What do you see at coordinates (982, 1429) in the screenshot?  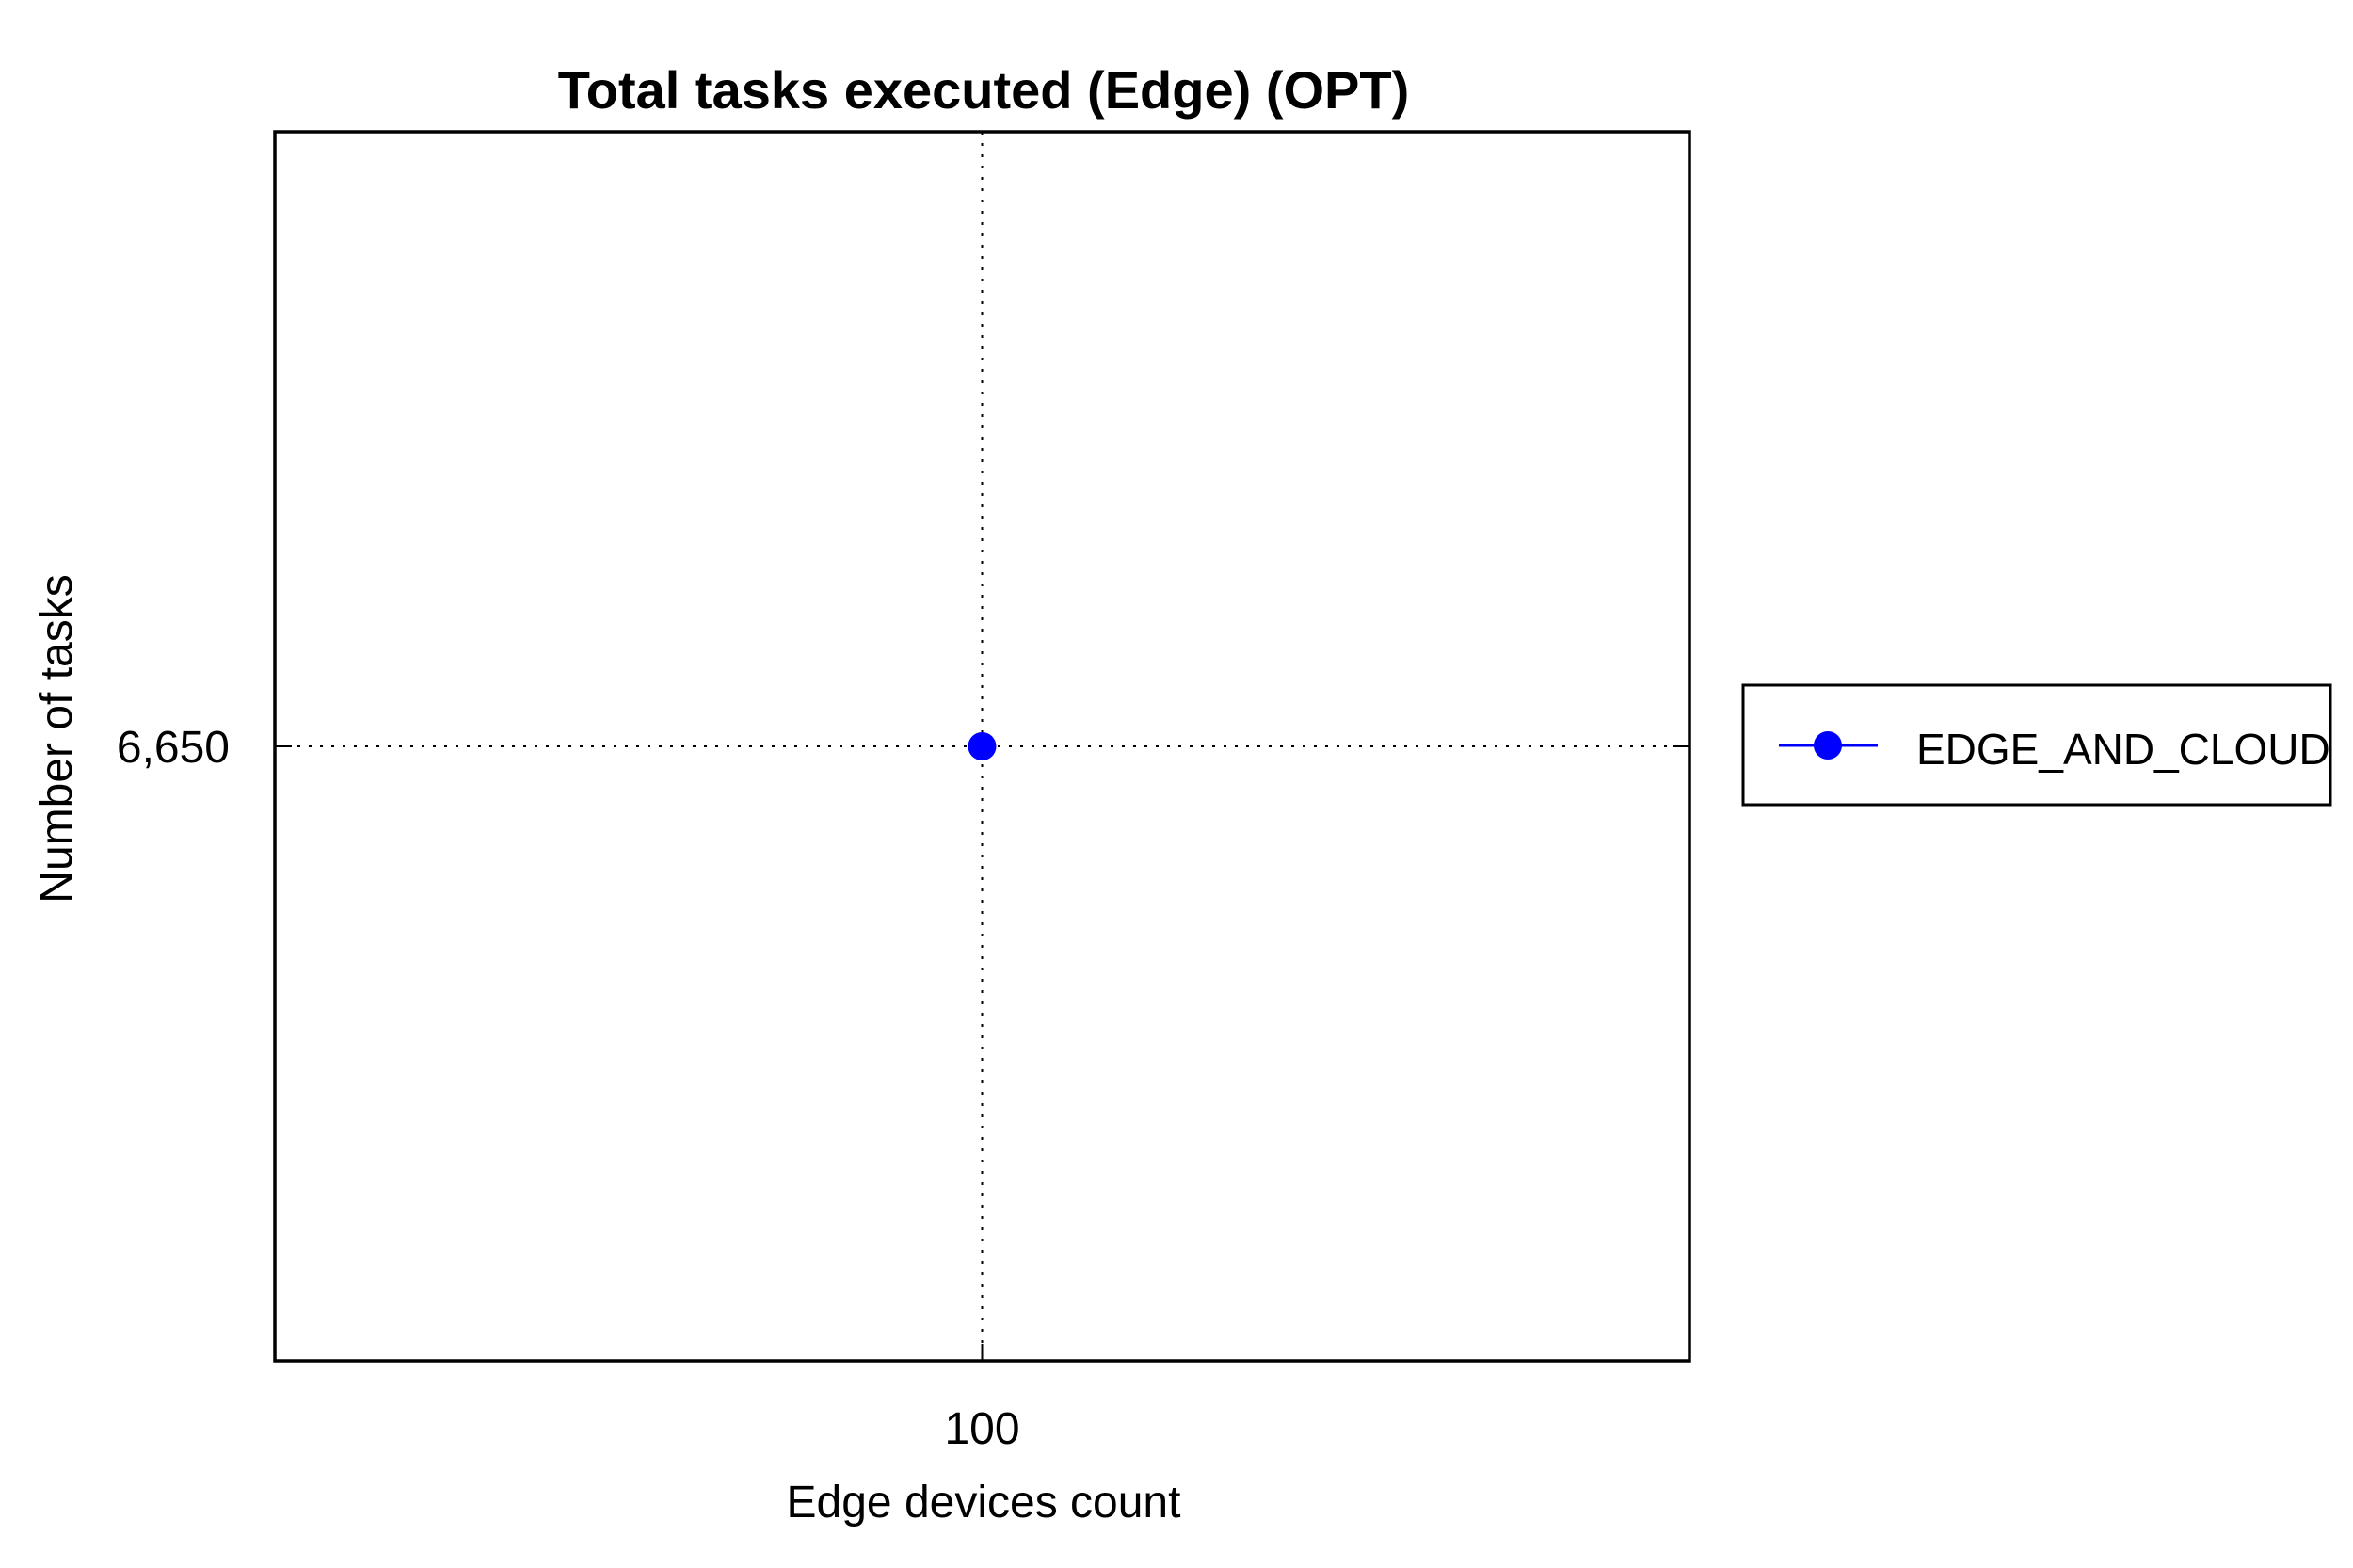 I see `x-tick-label: 100` at bounding box center [982, 1429].